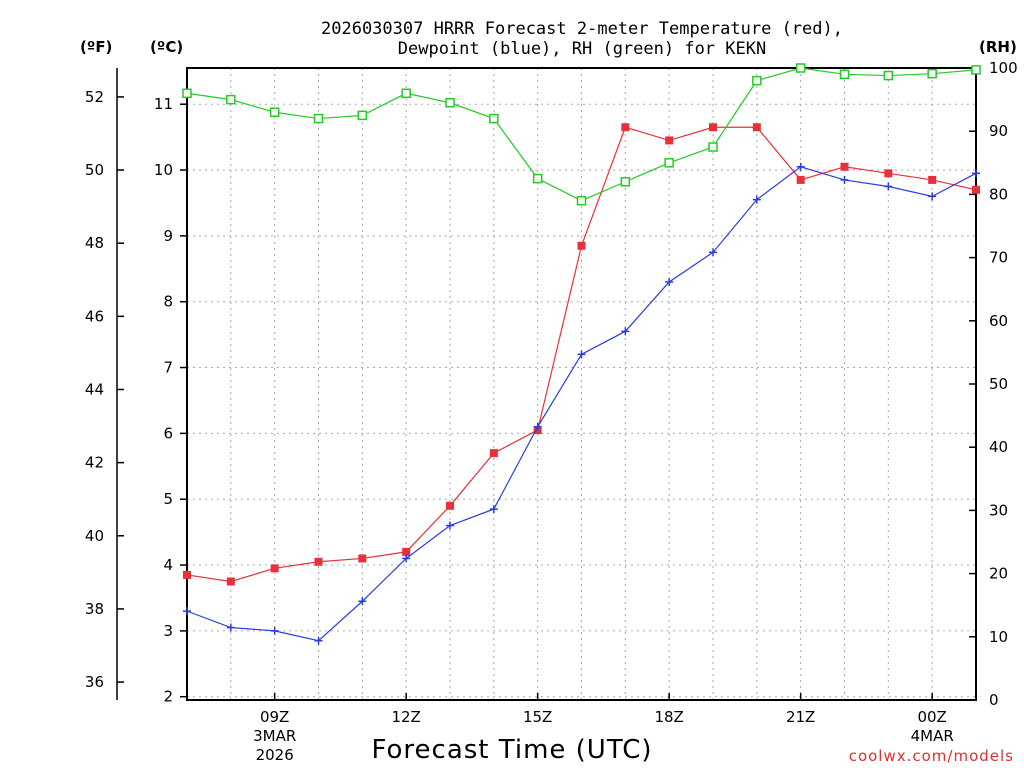 This screenshot has width=1024, height=768. I want to click on x-tick-label: 00Z, so click(931, 717).